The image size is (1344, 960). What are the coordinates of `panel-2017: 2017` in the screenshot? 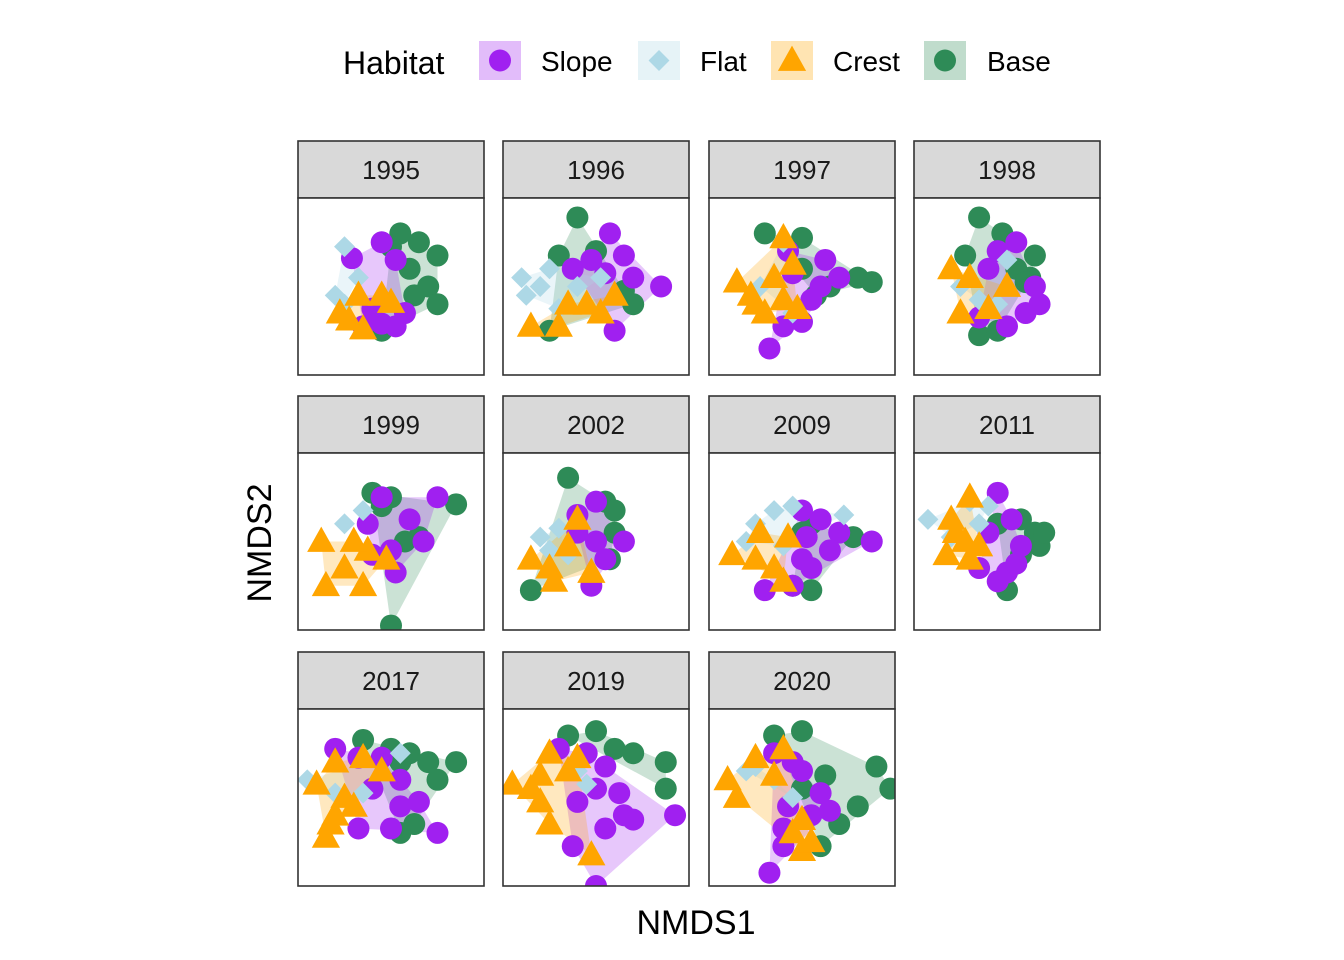 It's located at (391, 769).